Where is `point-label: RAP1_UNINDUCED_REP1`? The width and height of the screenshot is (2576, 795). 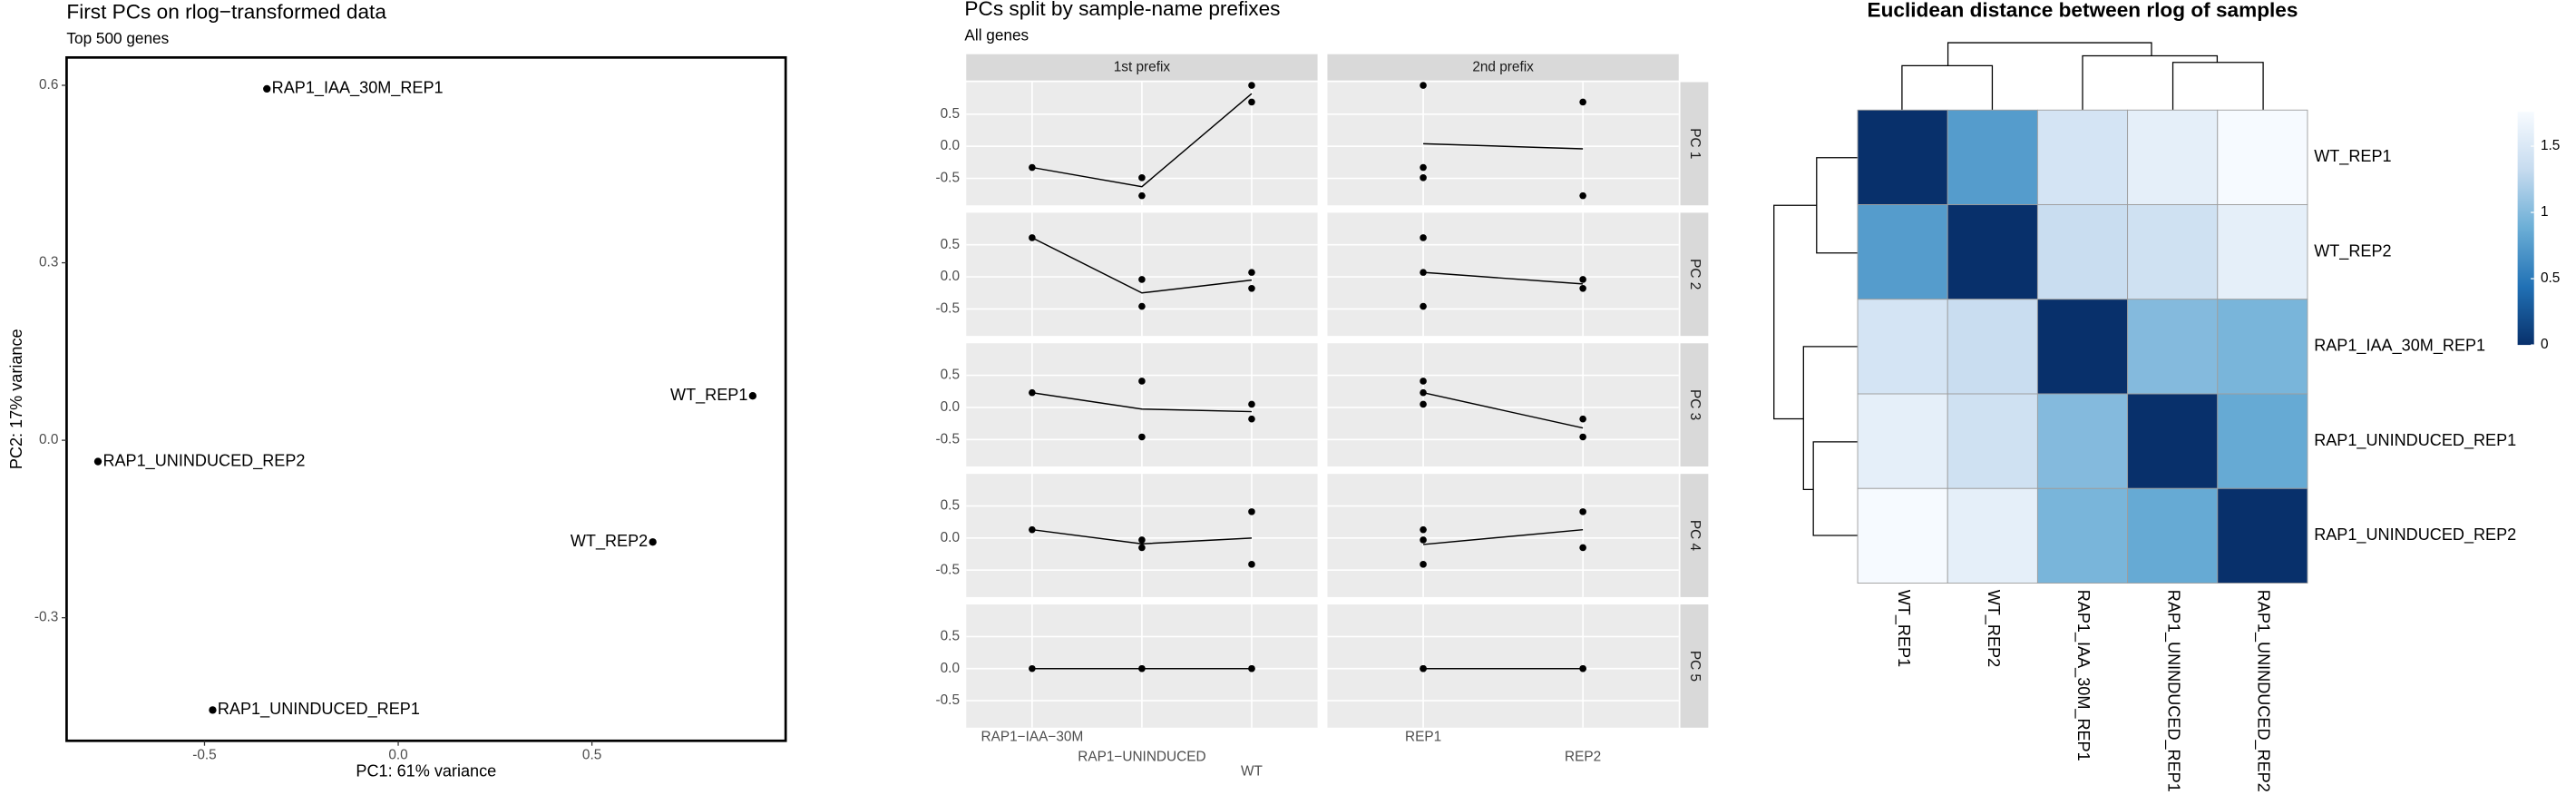 point-label: RAP1_UNINDUCED_REP1 is located at coordinates (319, 709).